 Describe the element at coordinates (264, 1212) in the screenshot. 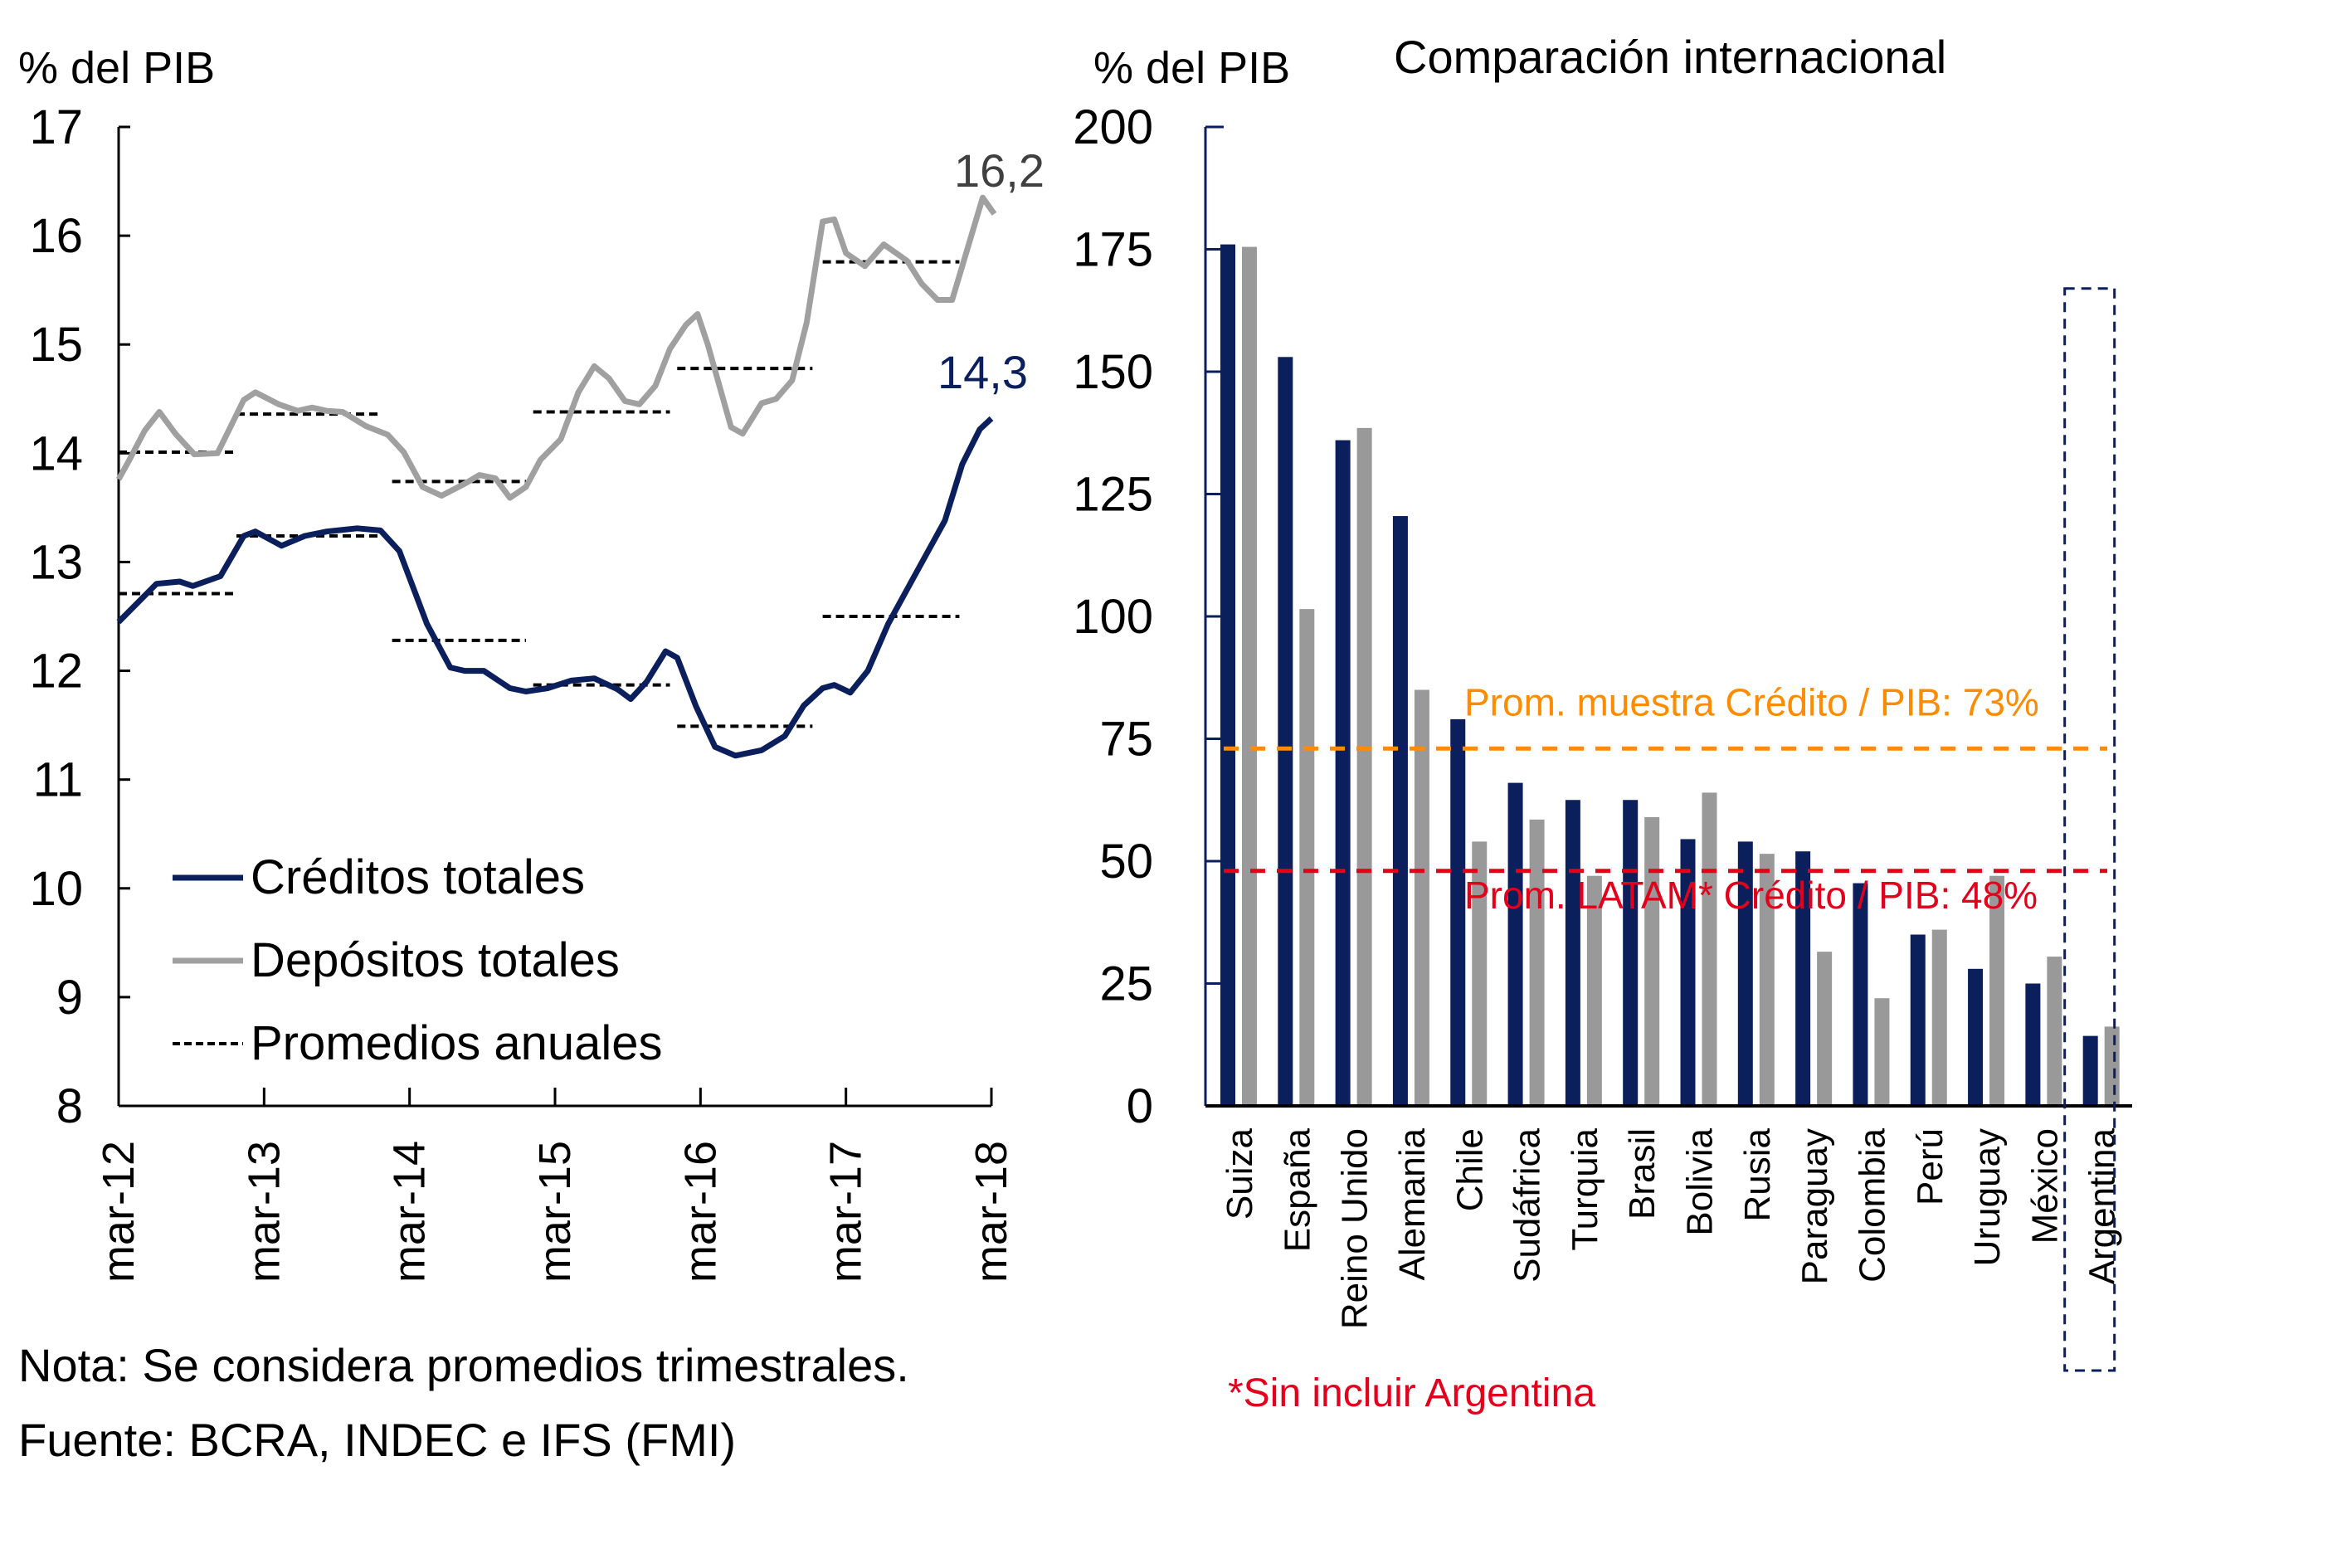

I see `left-x-tick-label: mar-13` at that location.